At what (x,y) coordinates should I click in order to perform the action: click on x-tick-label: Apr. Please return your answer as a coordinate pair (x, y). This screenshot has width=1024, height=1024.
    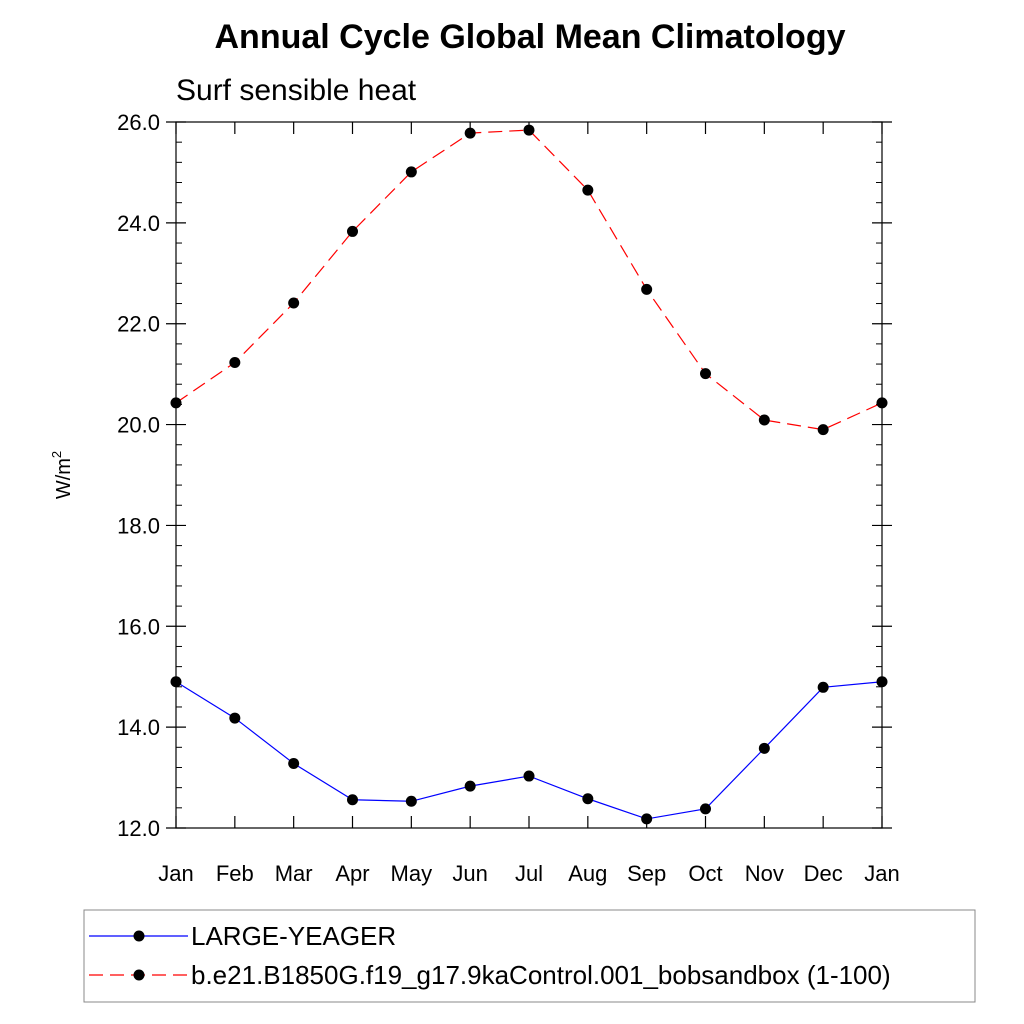
    Looking at the image, I should click on (352, 873).